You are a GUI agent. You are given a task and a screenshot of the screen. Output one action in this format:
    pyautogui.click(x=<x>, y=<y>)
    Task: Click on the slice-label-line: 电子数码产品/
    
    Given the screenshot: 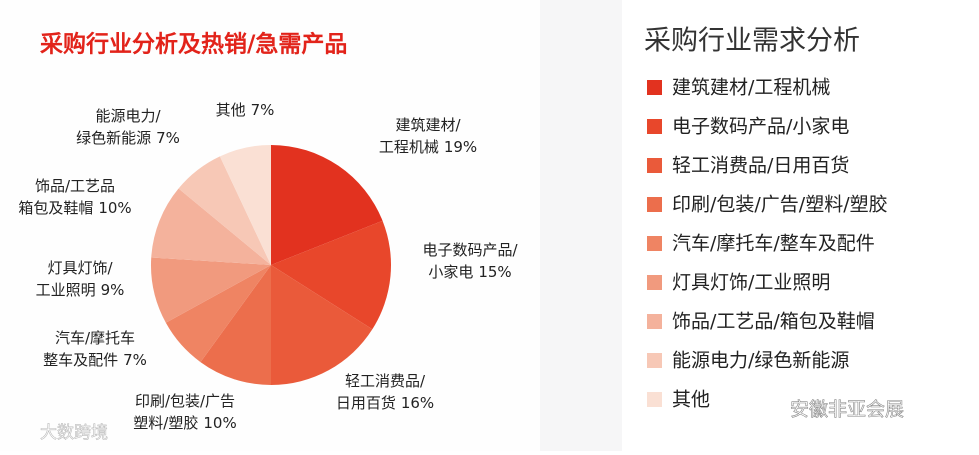 What is the action you would take?
    pyautogui.click(x=470, y=250)
    